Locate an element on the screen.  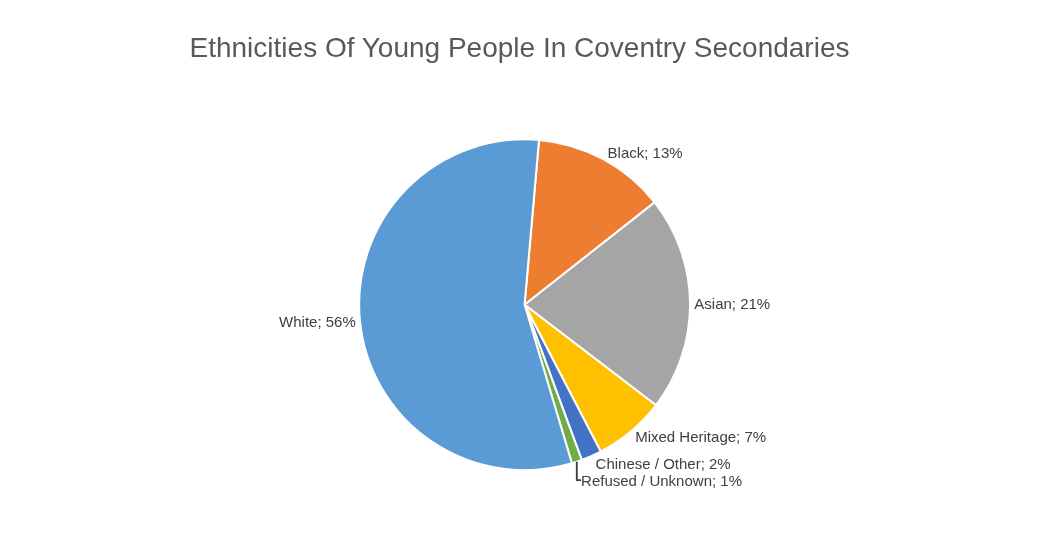
chart-title: Ethnicities Of Young People In Coventry Secondaries is located at coordinates (519, 48).